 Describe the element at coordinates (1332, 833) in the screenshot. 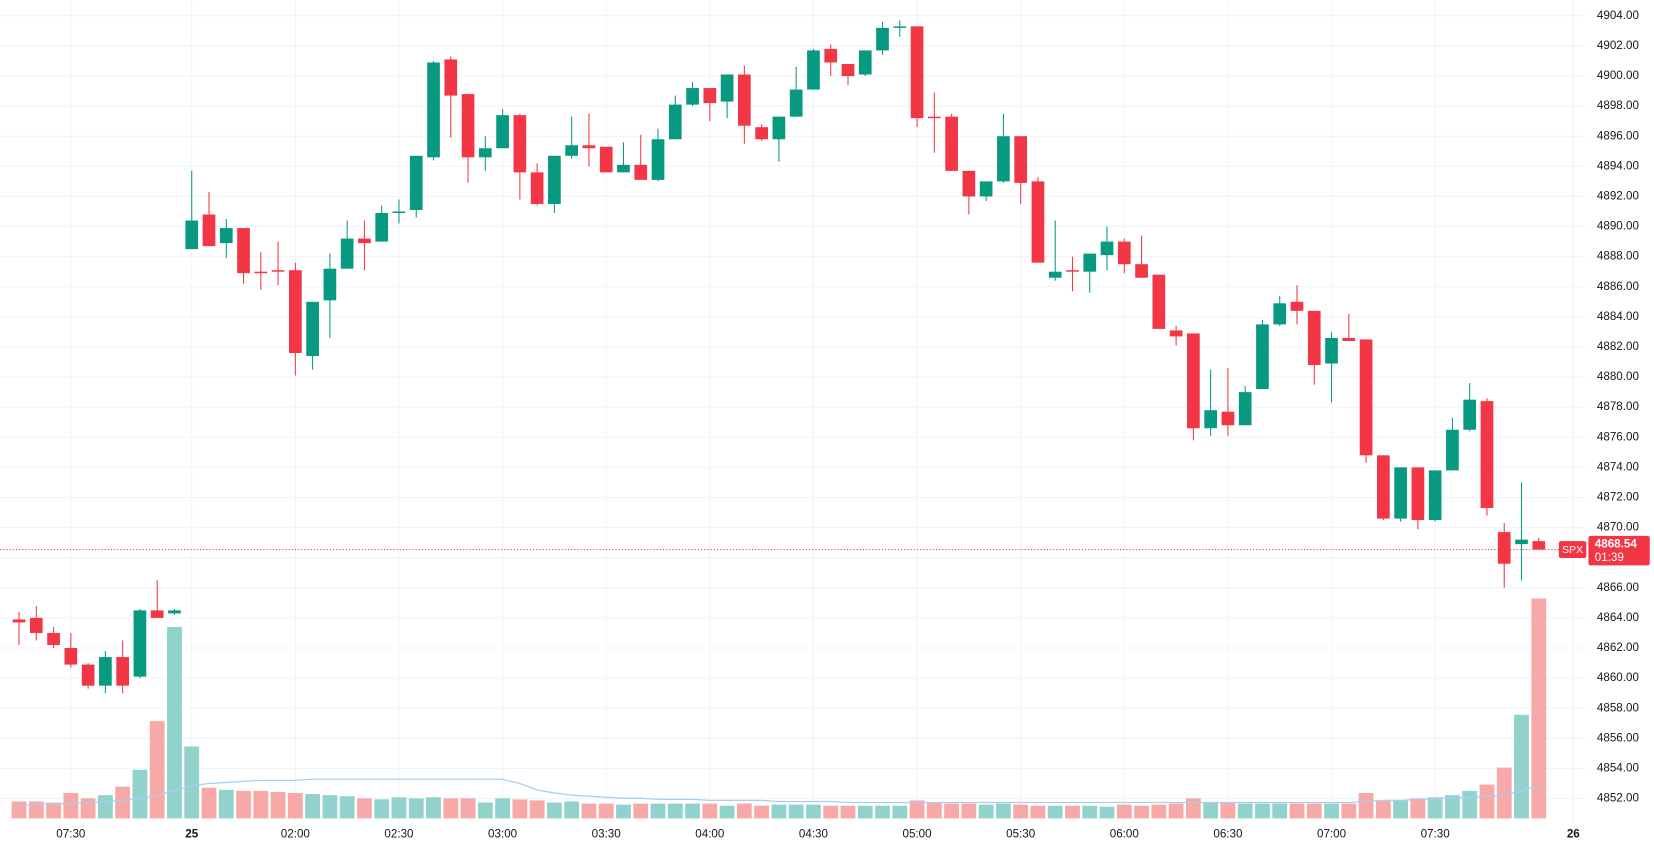

I see `x-tick-label: 07:00` at that location.